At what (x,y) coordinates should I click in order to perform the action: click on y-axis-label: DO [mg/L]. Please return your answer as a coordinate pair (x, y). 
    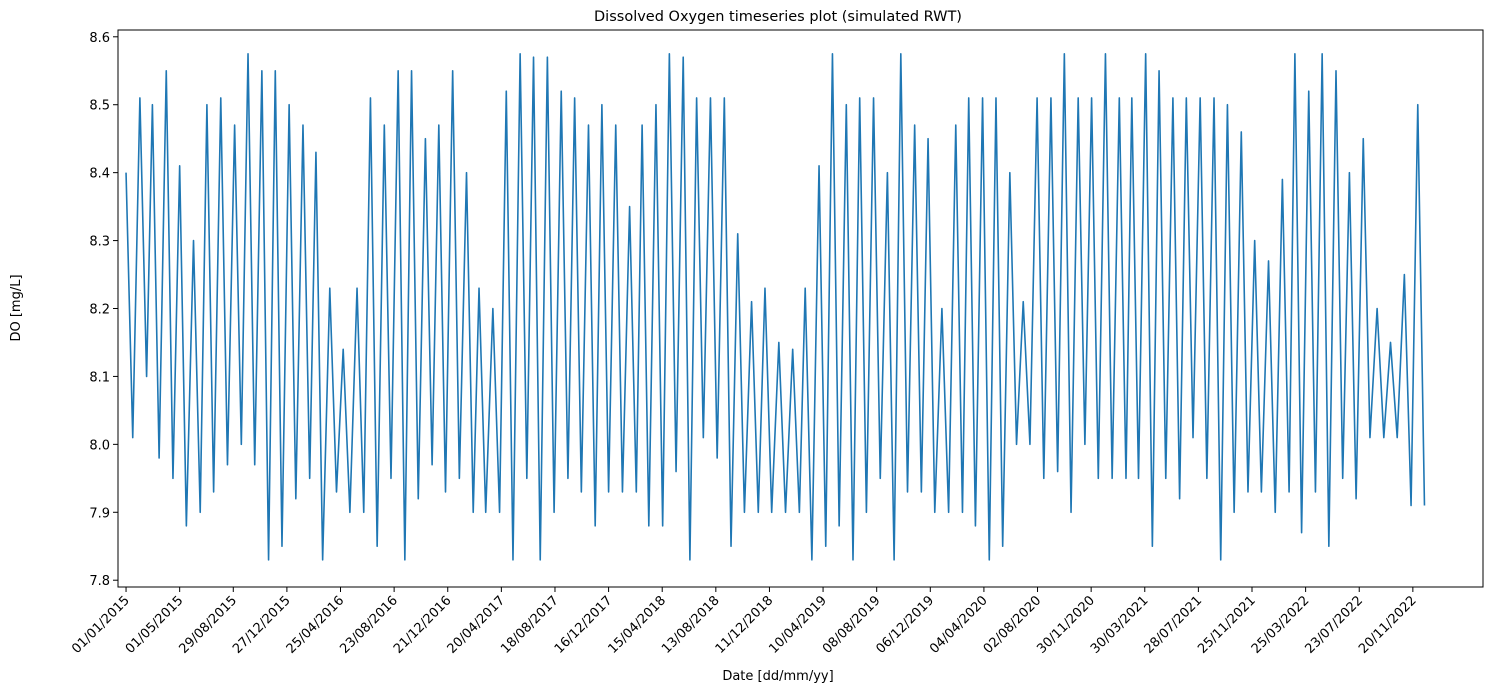
    Looking at the image, I should click on (16, 307).